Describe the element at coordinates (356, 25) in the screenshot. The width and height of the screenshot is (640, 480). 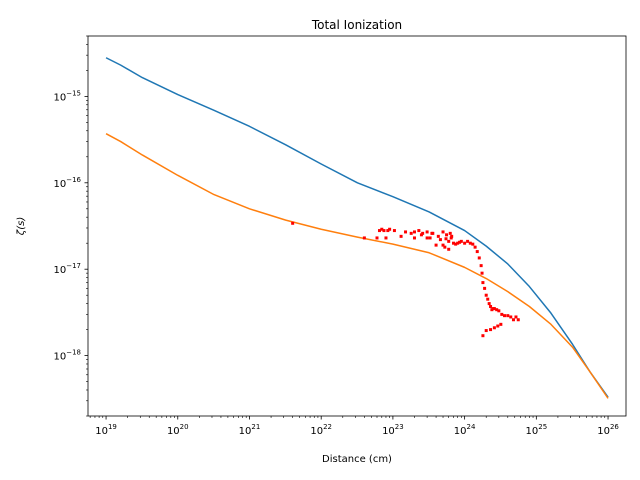
I see `chart-title: Total Ionization` at that location.